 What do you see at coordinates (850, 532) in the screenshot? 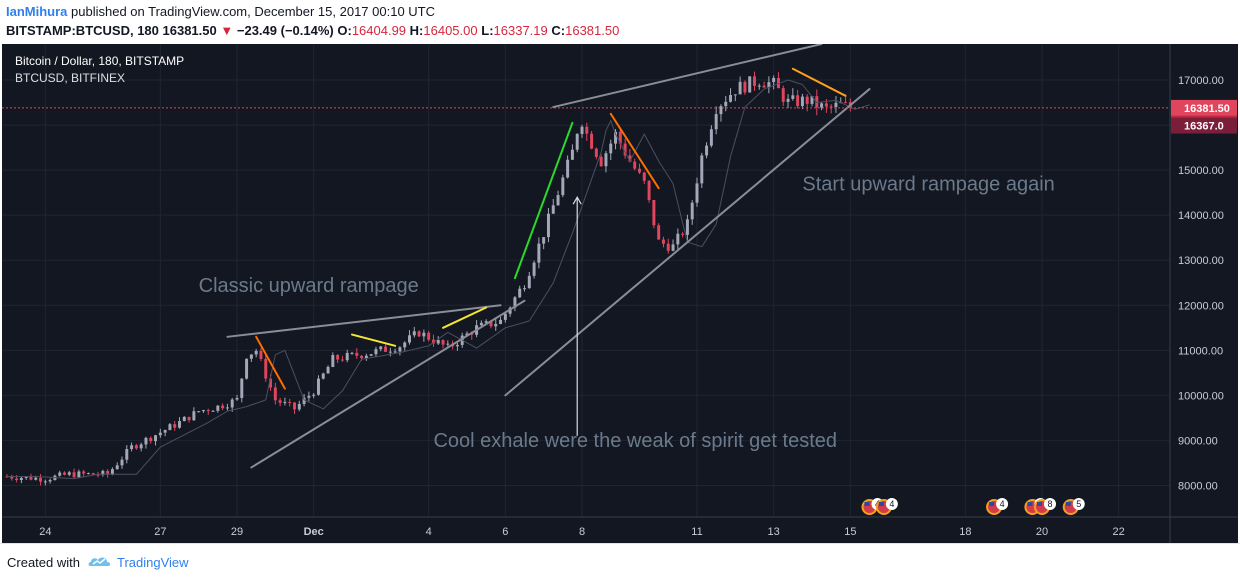
I see `time-tick-label: 15` at bounding box center [850, 532].